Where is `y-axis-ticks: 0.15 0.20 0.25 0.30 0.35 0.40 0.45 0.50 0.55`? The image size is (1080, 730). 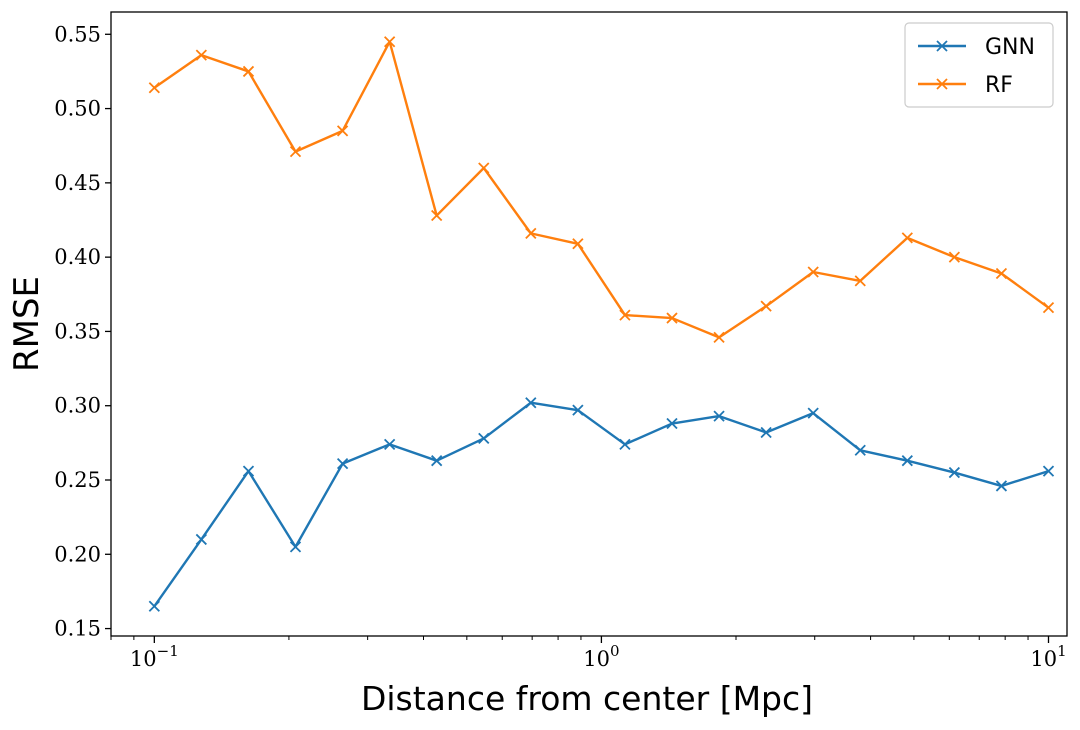
y-axis-ticks: 0.15 0.20 0.25 0.30 0.35 0.40 0.45 0.50 0.55 is located at coordinates (82, 331).